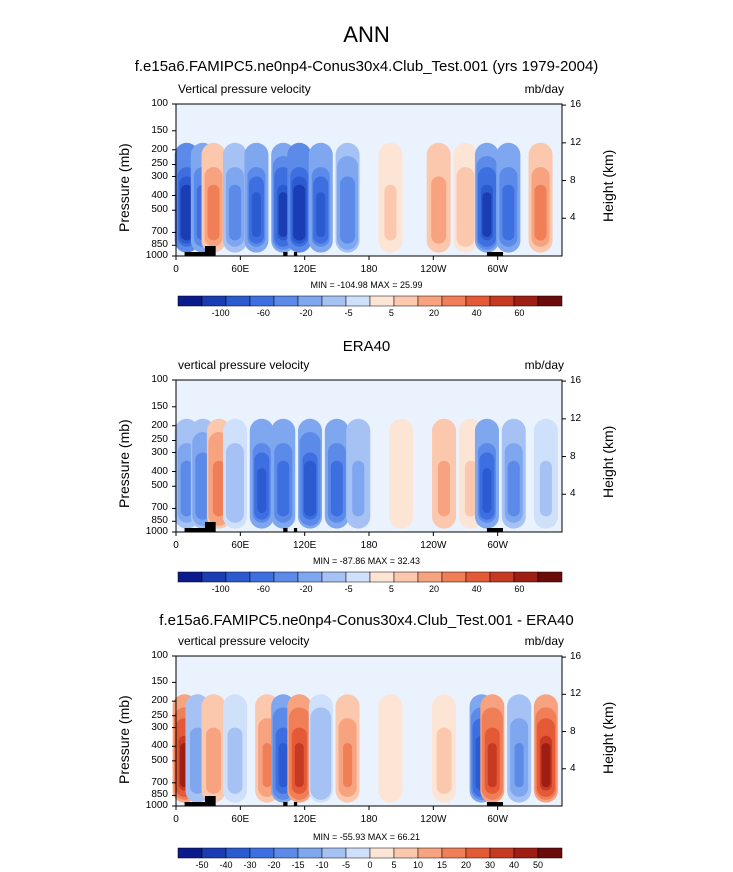 Image resolution: width=733 pixels, height=872 pixels. What do you see at coordinates (369, 181) in the screenshot?
I see `panel-1-plot` at bounding box center [369, 181].